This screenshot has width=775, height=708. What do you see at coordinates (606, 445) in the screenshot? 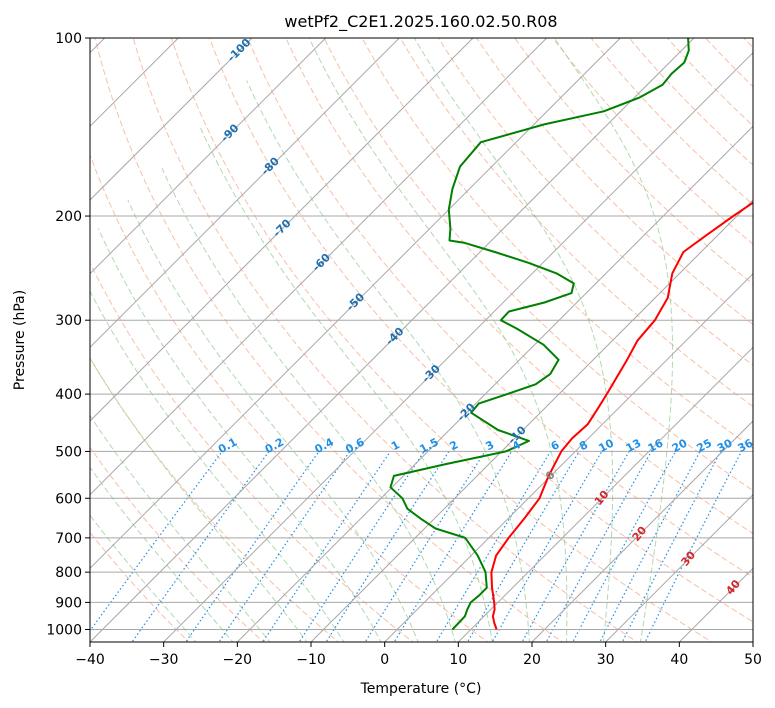
I see `mixing-ratio-label: 10` at bounding box center [606, 445].